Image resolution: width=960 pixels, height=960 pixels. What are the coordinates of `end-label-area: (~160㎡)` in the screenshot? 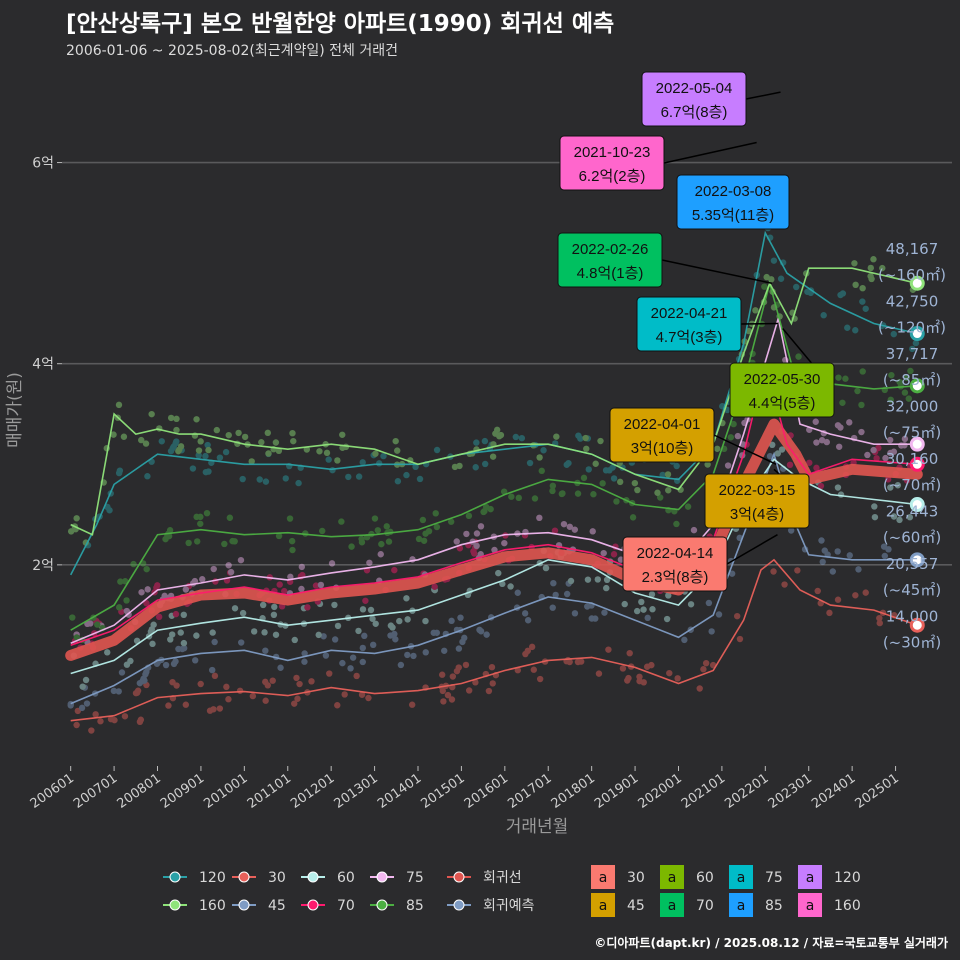 It's located at (912, 275).